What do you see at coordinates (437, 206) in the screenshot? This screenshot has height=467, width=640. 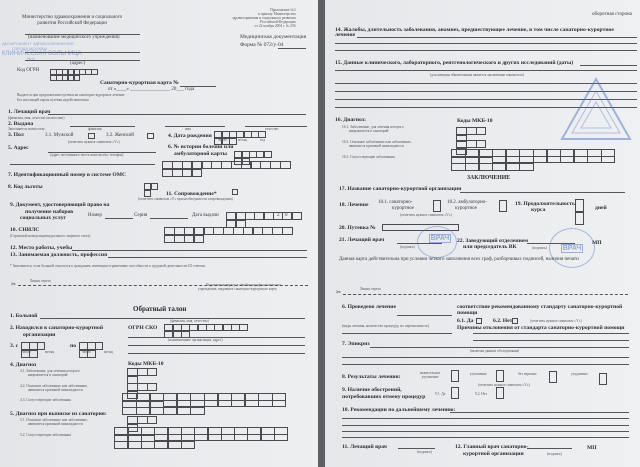 I see `sanatorium-checkbox` at bounding box center [437, 206].